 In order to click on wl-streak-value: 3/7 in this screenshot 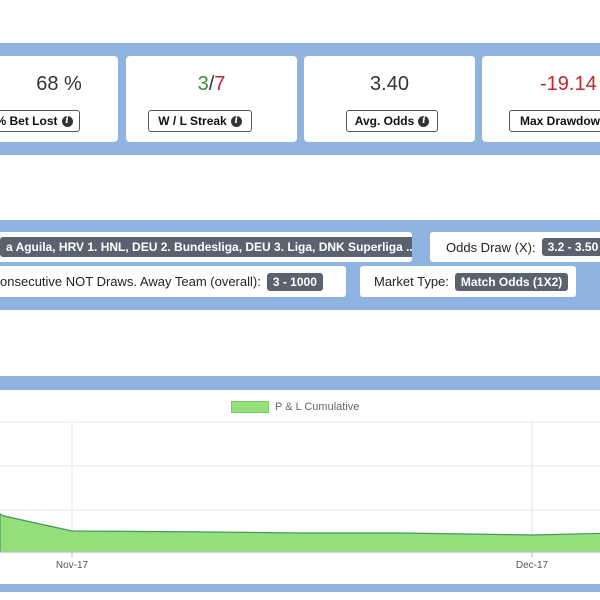, I will do `click(211, 84)`.